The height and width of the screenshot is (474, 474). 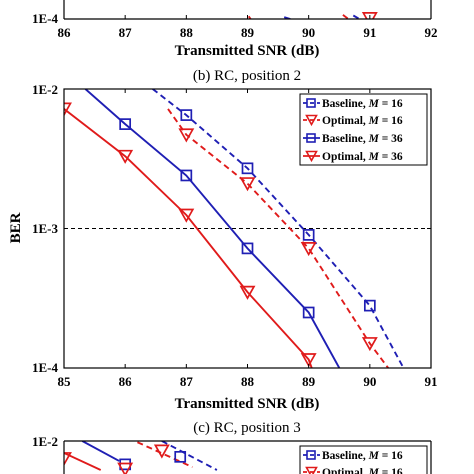 I want to click on panel-c-optimal-dashed-line, so click(x=165, y=454).